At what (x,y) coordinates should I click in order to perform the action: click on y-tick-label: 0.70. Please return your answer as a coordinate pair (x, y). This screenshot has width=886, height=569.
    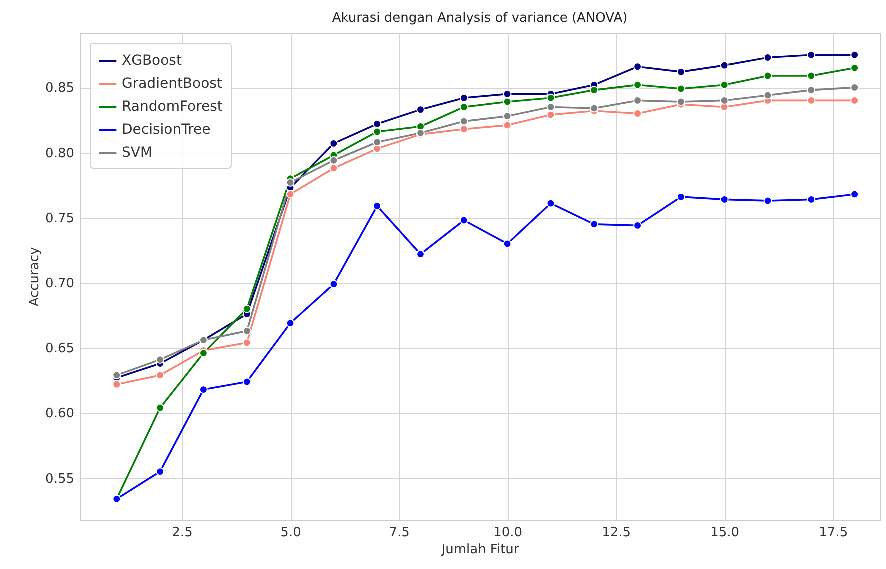
    Looking at the image, I should click on (60, 284).